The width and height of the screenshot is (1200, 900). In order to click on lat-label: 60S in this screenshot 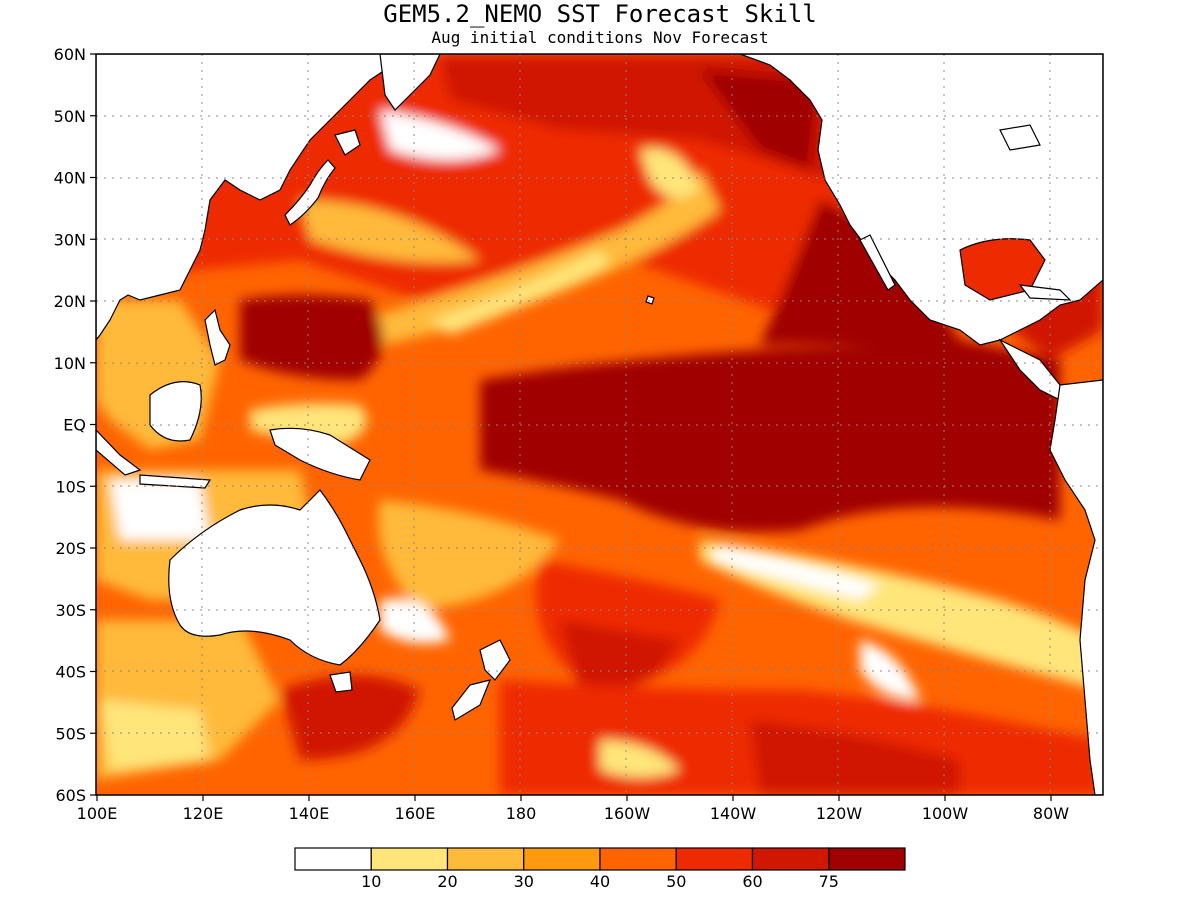, I will do `click(70, 795)`.